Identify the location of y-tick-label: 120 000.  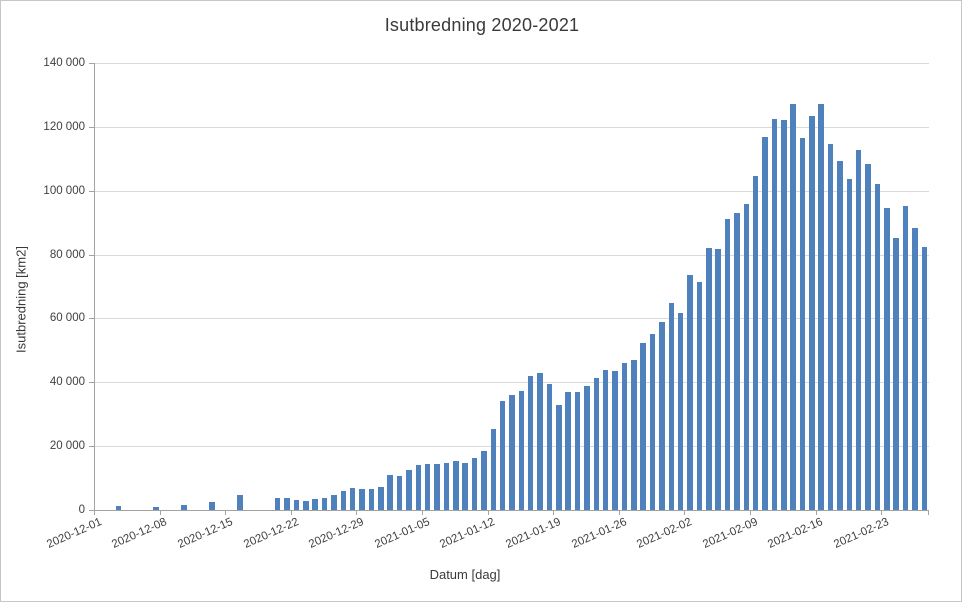
(64, 126).